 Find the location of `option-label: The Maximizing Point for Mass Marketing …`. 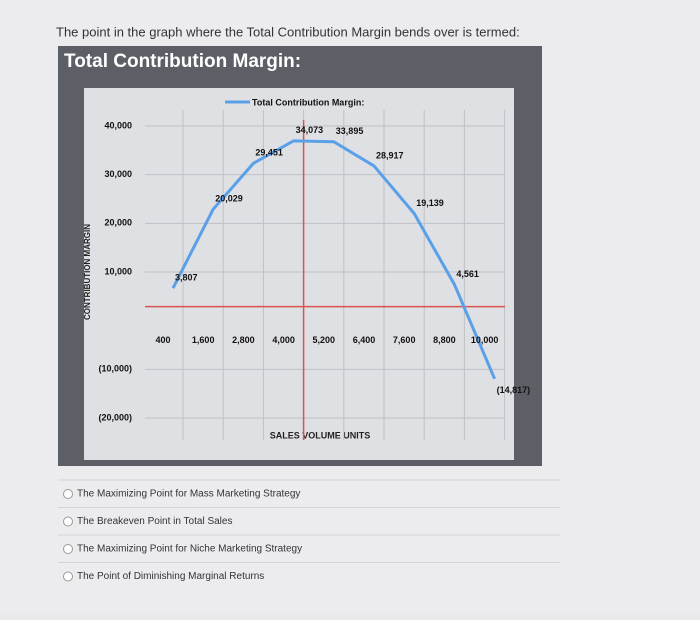

option-label: The Maximizing Point for Mass Marketing … is located at coordinates (188, 494).